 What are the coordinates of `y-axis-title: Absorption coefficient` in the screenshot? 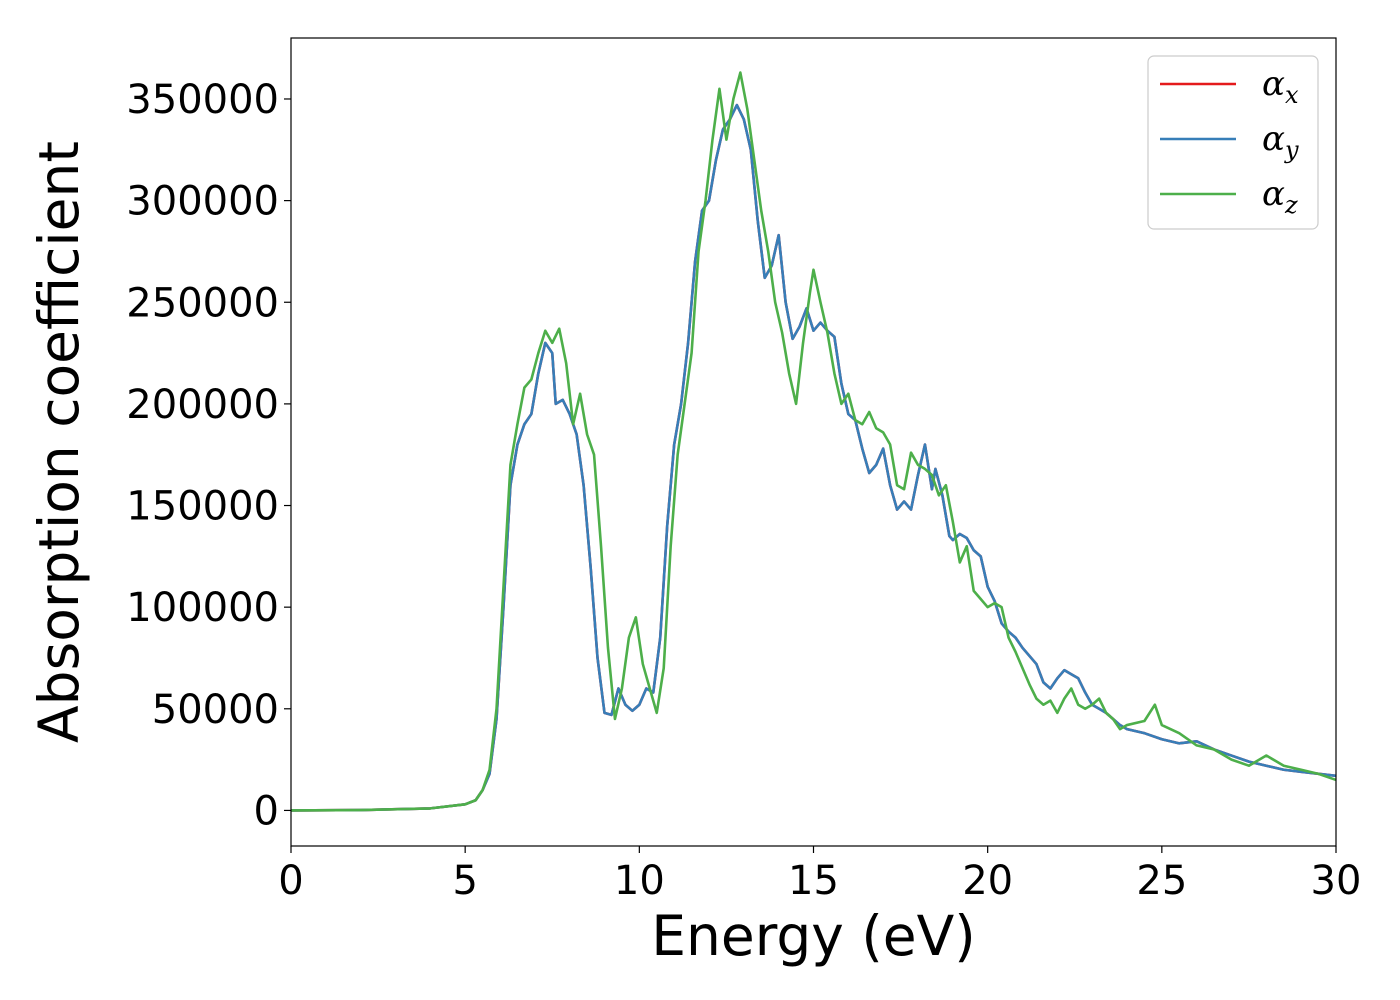 It's located at (59, 442).